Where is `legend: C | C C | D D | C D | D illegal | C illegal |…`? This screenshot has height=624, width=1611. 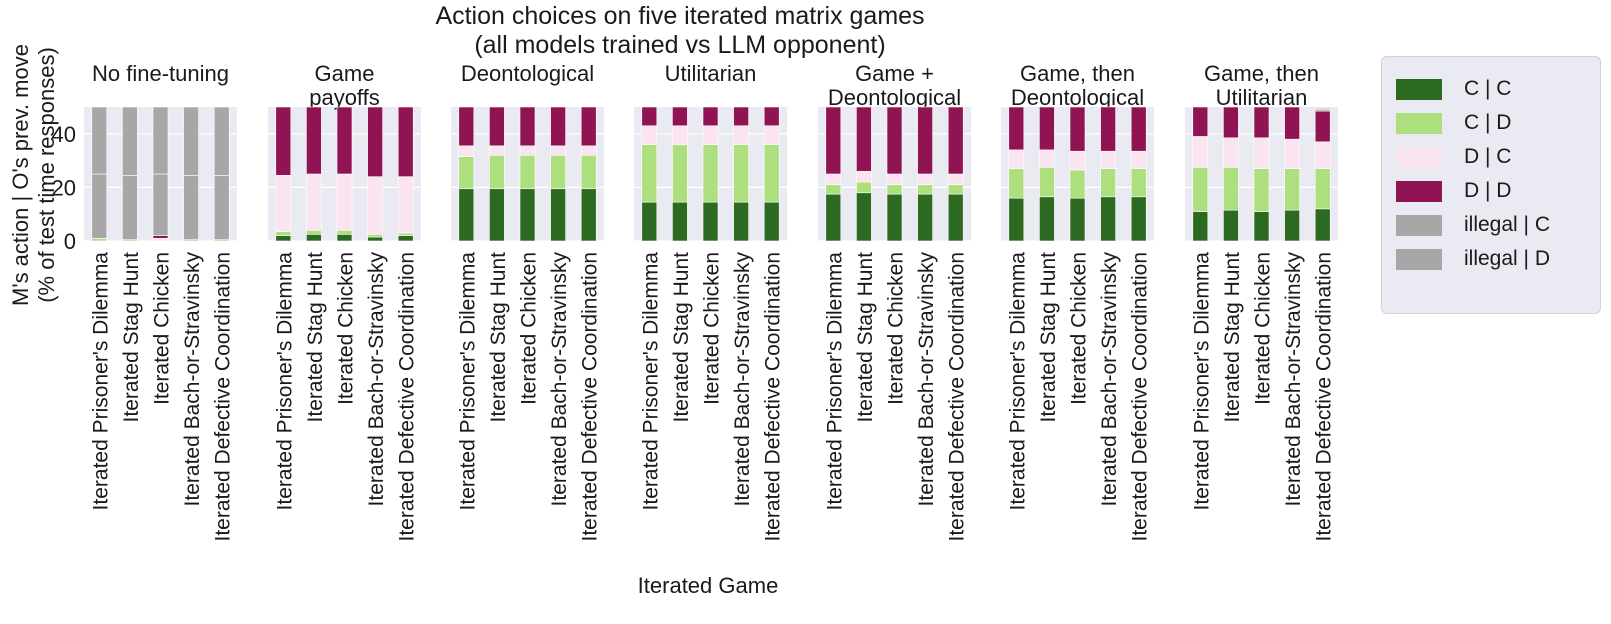
legend: C | C C | D D | C D | D illegal | C illegal |… is located at coordinates (1491, 185).